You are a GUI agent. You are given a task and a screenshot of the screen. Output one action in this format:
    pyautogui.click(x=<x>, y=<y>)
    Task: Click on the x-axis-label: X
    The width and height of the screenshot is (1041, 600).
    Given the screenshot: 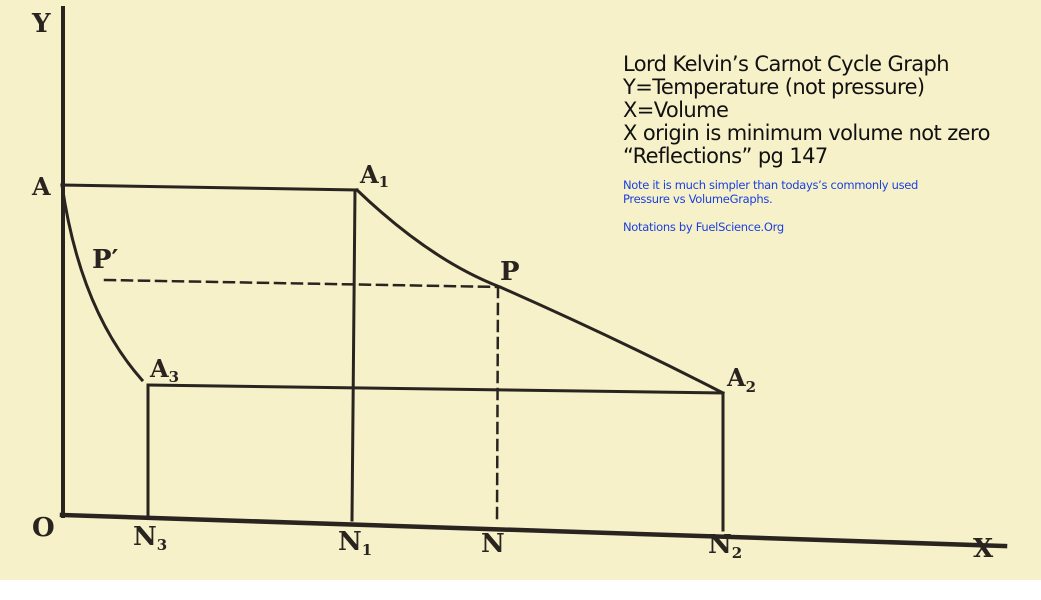 What is the action you would take?
    pyautogui.click(x=983, y=549)
    